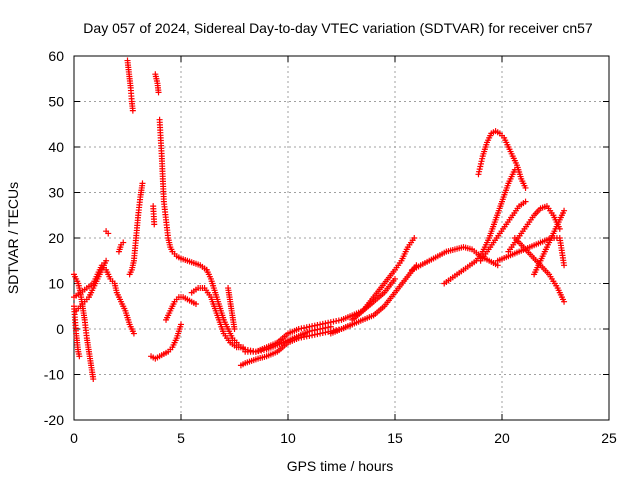  Describe the element at coordinates (181, 438) in the screenshot. I see `x-tick-label: 5` at that location.